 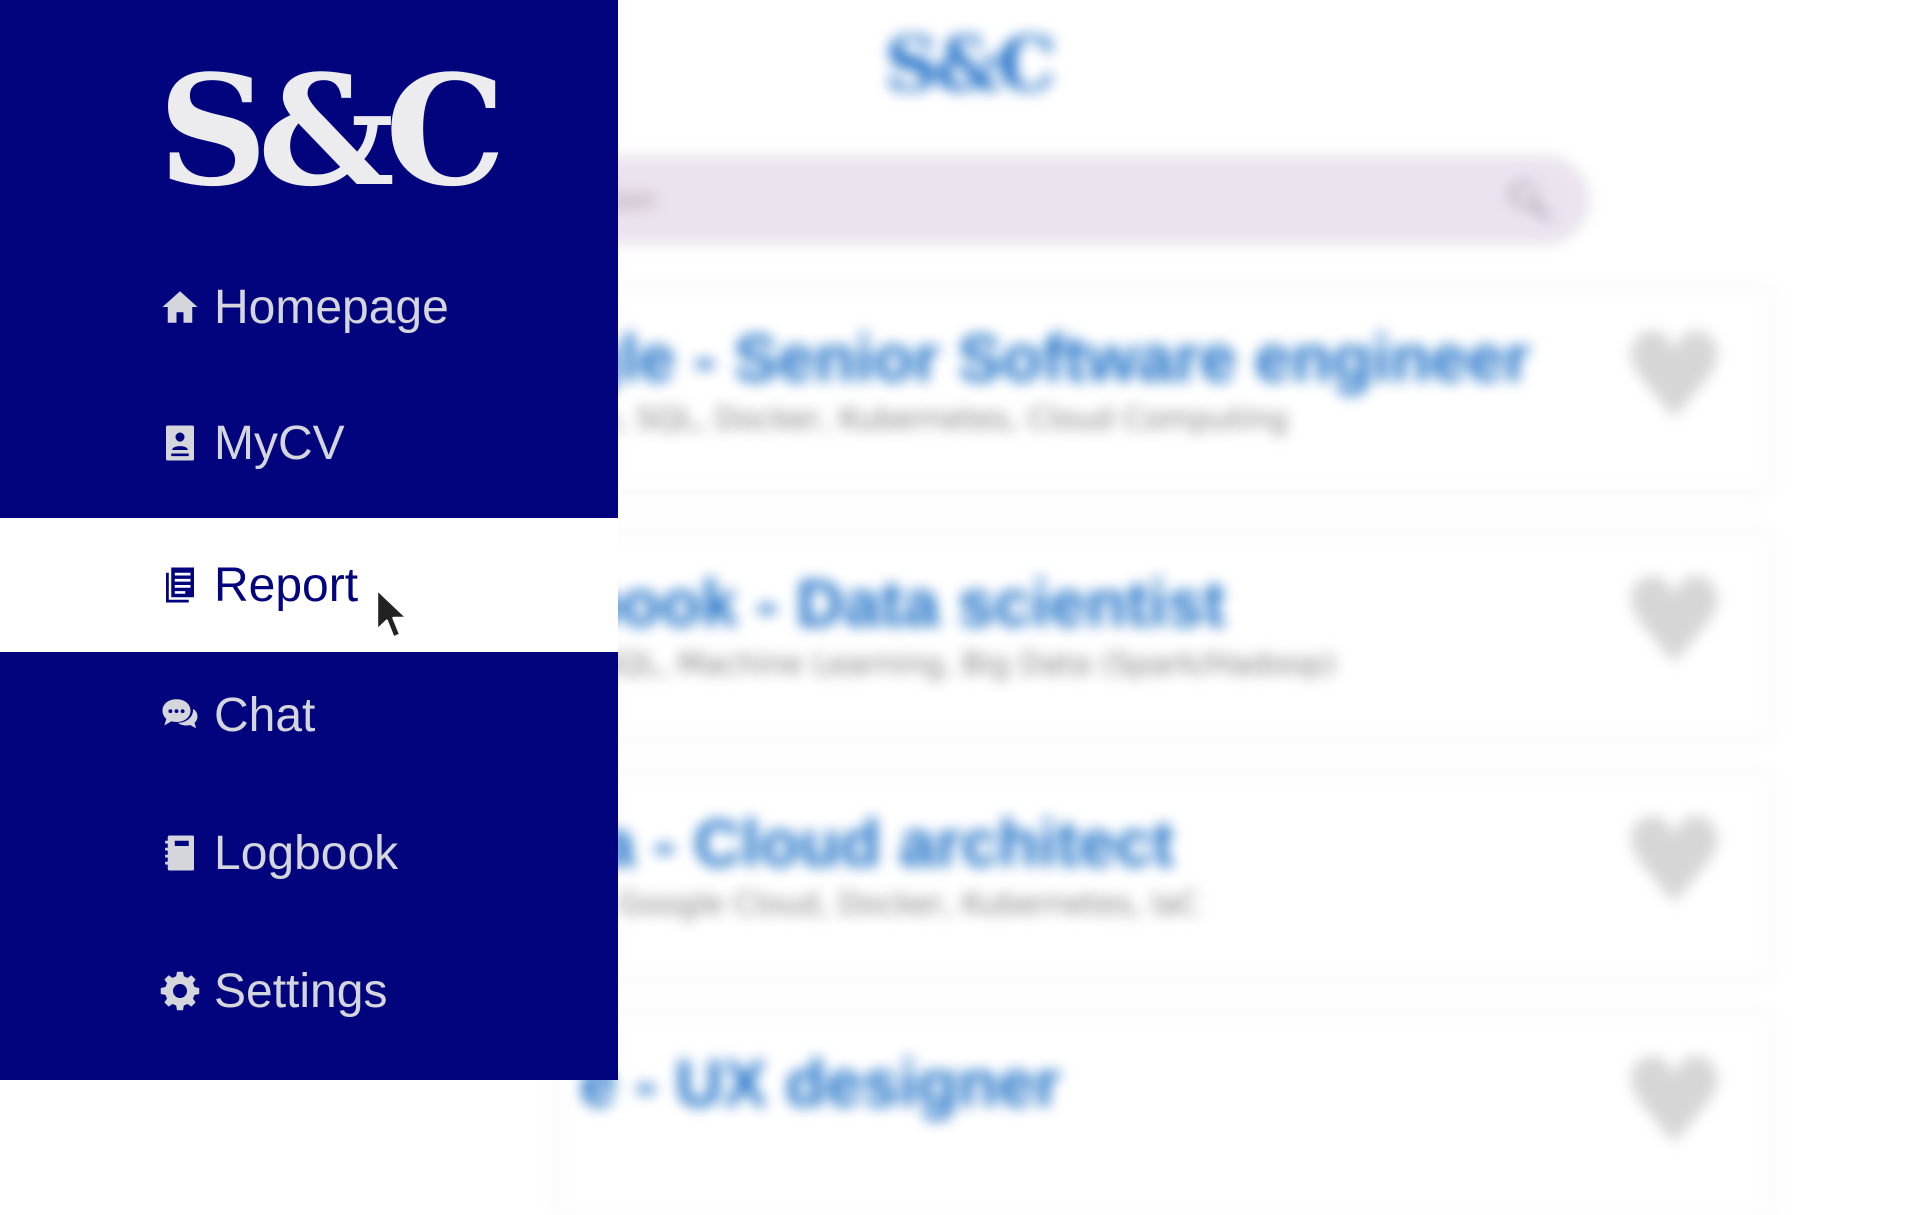 What do you see at coordinates (1075, 200) in the screenshot?
I see `search-bar: ition 🔍︎` at bounding box center [1075, 200].